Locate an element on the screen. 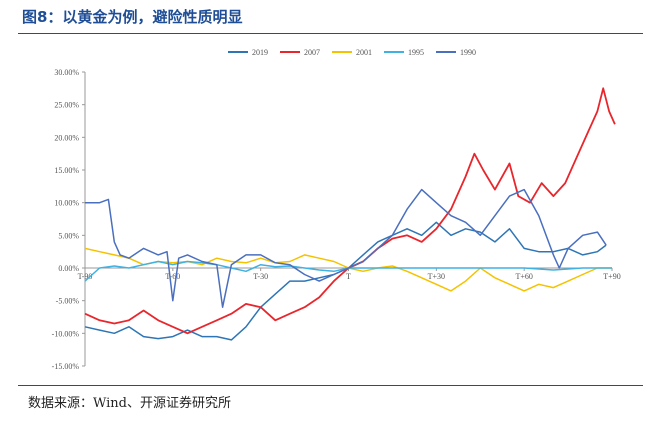 Image resolution: width=655 pixels, height=424 pixels. x-tick-label: T+30 is located at coordinates (436, 276).